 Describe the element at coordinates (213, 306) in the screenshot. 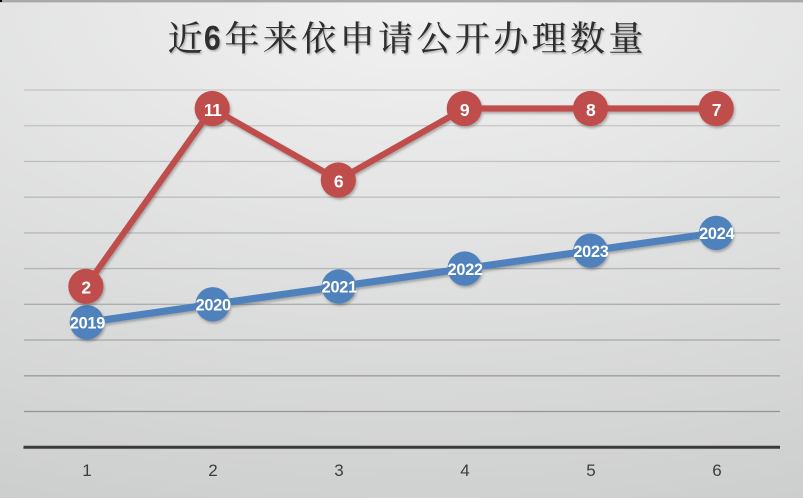

I see `svg-text: 2020` at that location.